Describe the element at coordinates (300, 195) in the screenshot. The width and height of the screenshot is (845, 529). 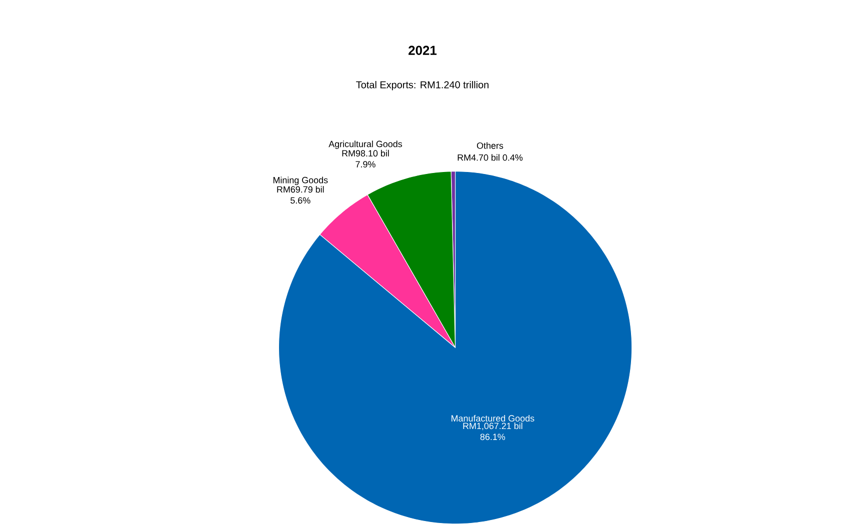
I see `data-label: RM69.79 bil 5.6%` at that location.